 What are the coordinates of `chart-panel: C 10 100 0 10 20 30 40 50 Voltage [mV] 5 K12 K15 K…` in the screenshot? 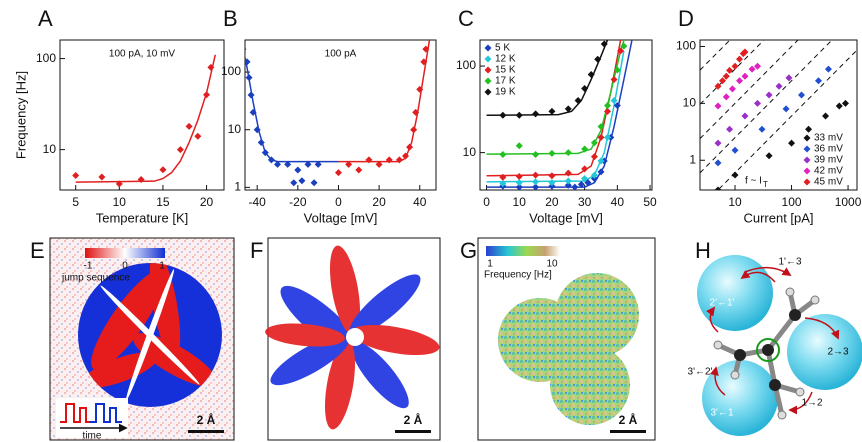 It's located at (556, 116).